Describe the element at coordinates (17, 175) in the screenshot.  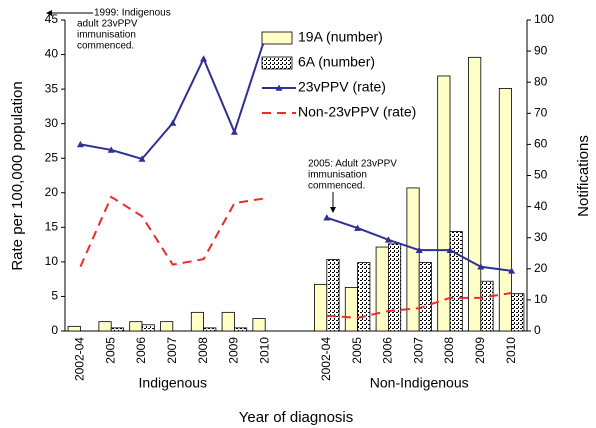
I see `y-axis-title: Rate per 100,000 population` at that location.